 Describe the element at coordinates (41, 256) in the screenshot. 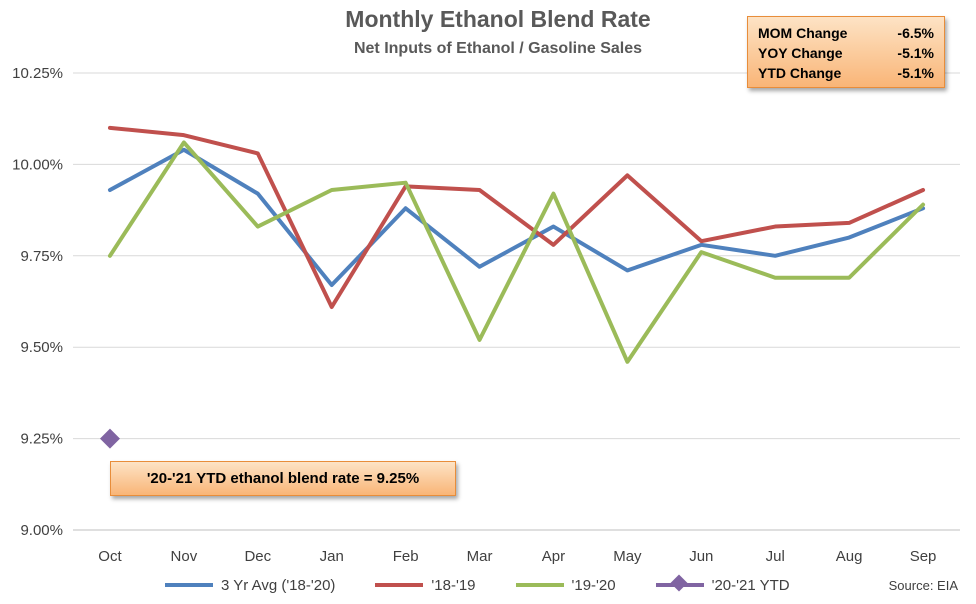

I see `y-tick-label: 9.75%` at that location.